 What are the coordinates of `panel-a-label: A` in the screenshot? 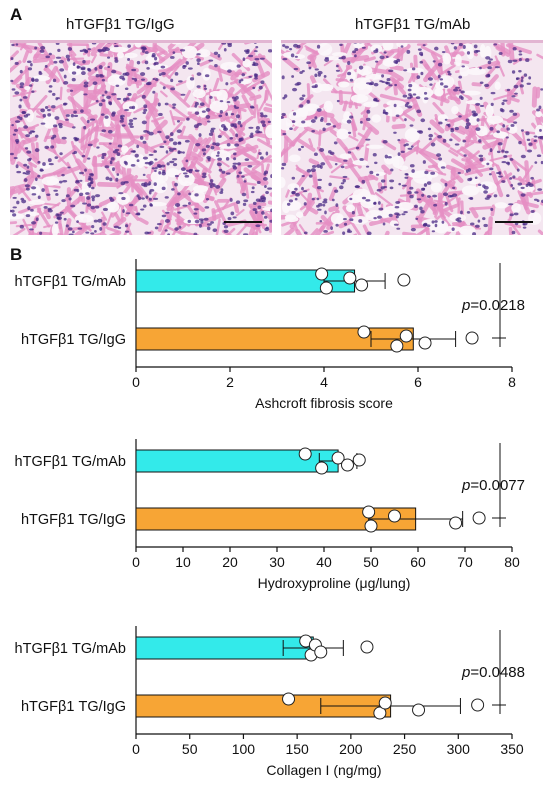 It's located at (16, 14).